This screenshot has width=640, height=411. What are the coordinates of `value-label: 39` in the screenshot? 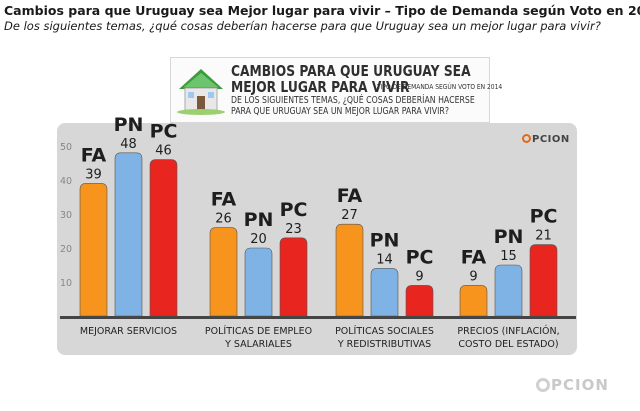 It's located at (93, 174).